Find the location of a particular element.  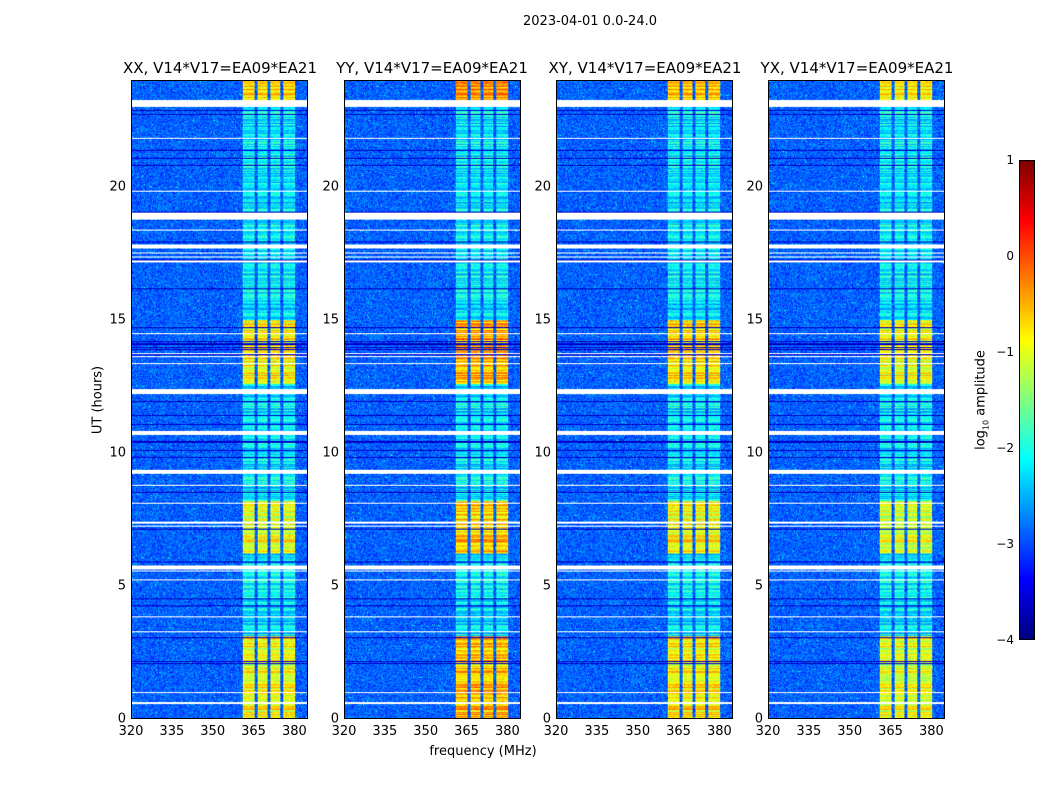

panel-title-yx: YX, V14*V17=EA09*EA21 is located at coordinates (857, 68).